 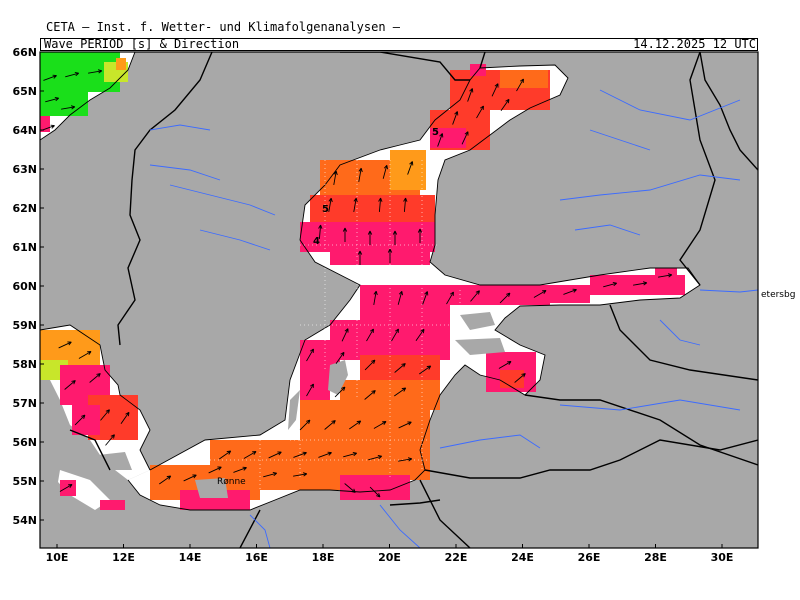 I want to click on longitude-tick-label: 12E, so click(x=123, y=557).